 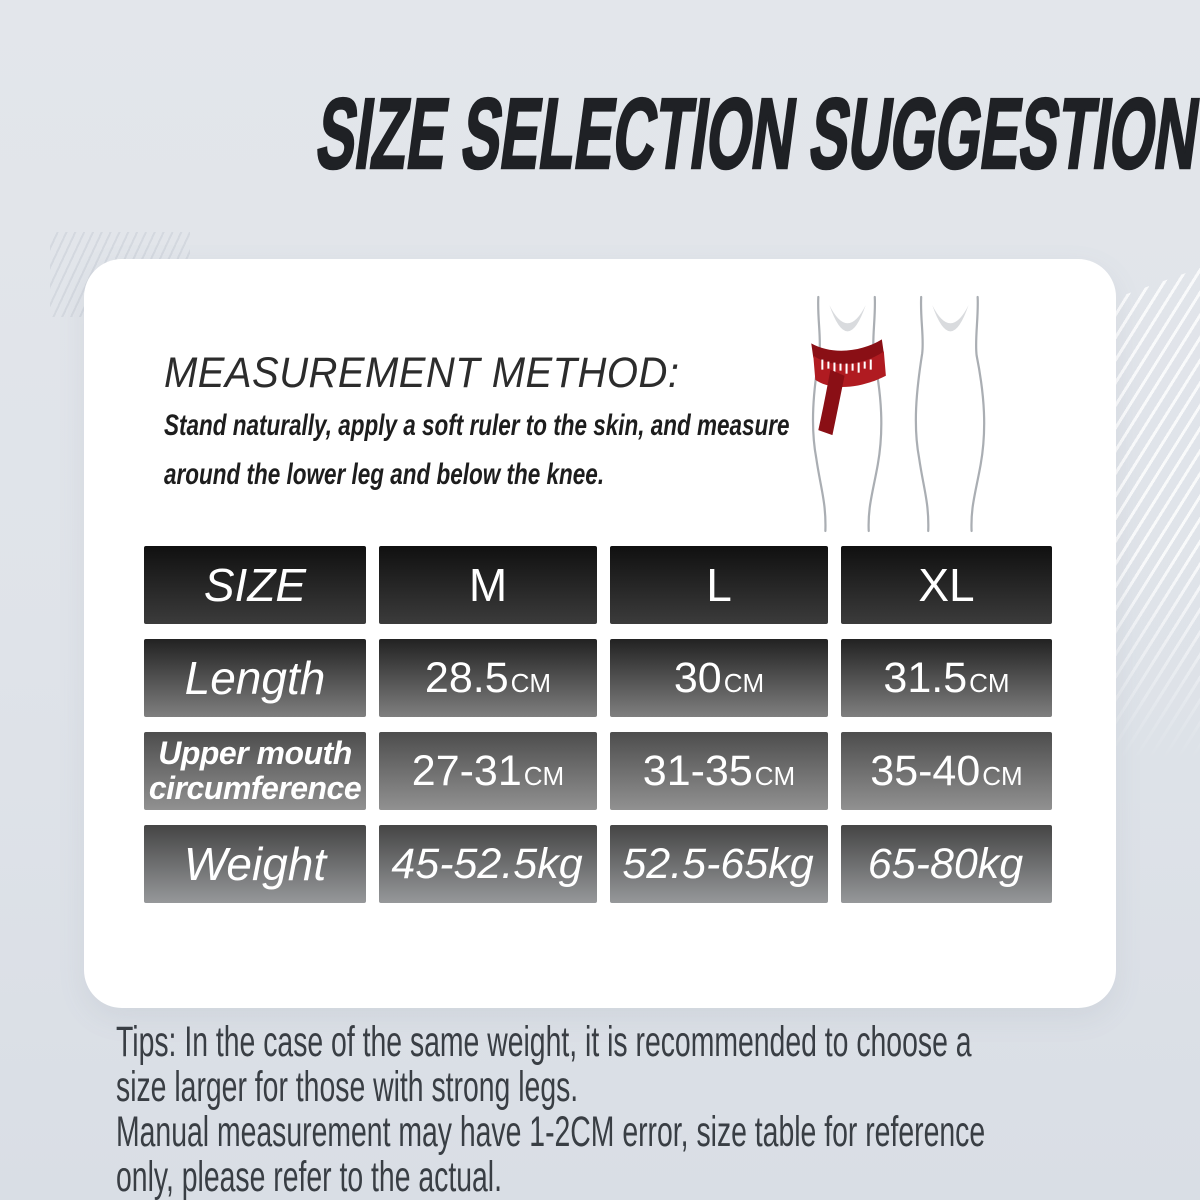 I want to click on table-cell-circumference-xl: 35-40CM, so click(x=946, y=771).